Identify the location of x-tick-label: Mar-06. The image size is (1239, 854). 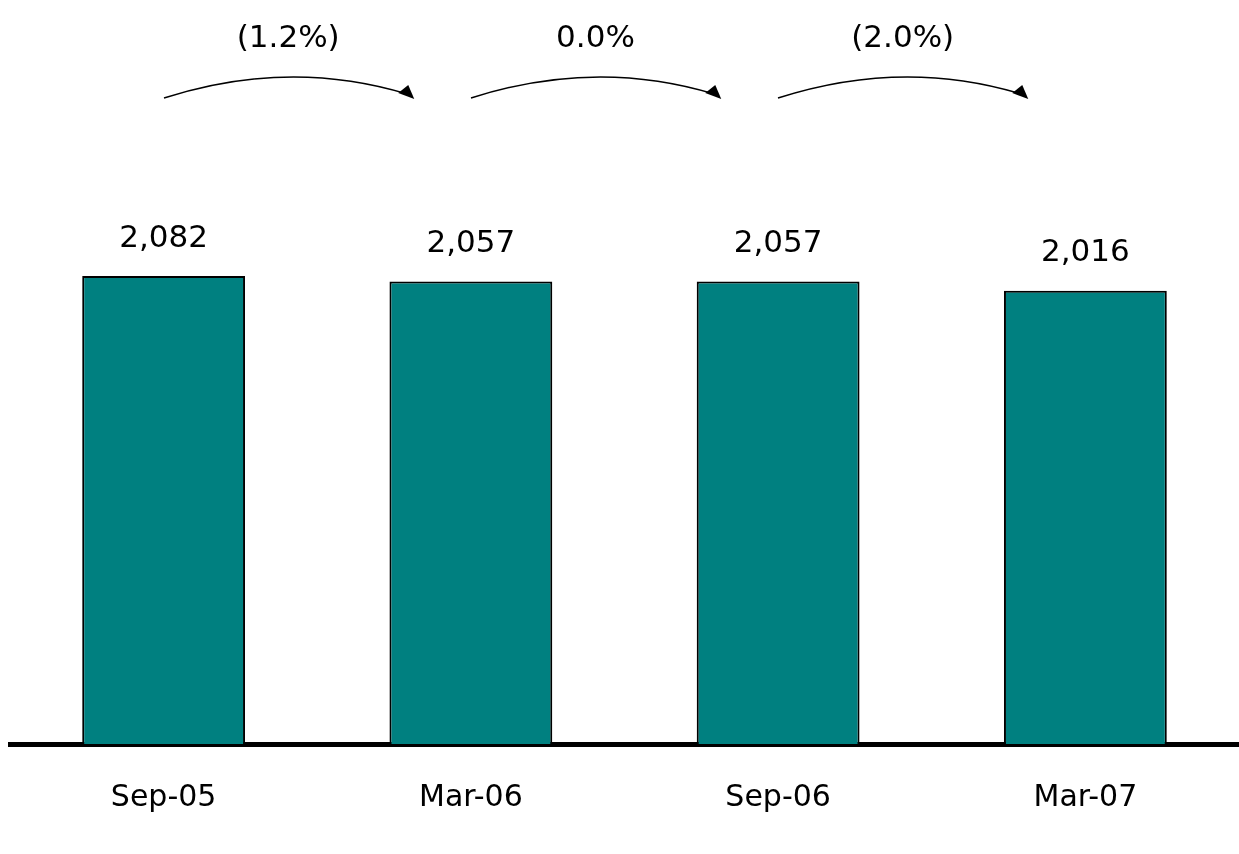
(471, 795).